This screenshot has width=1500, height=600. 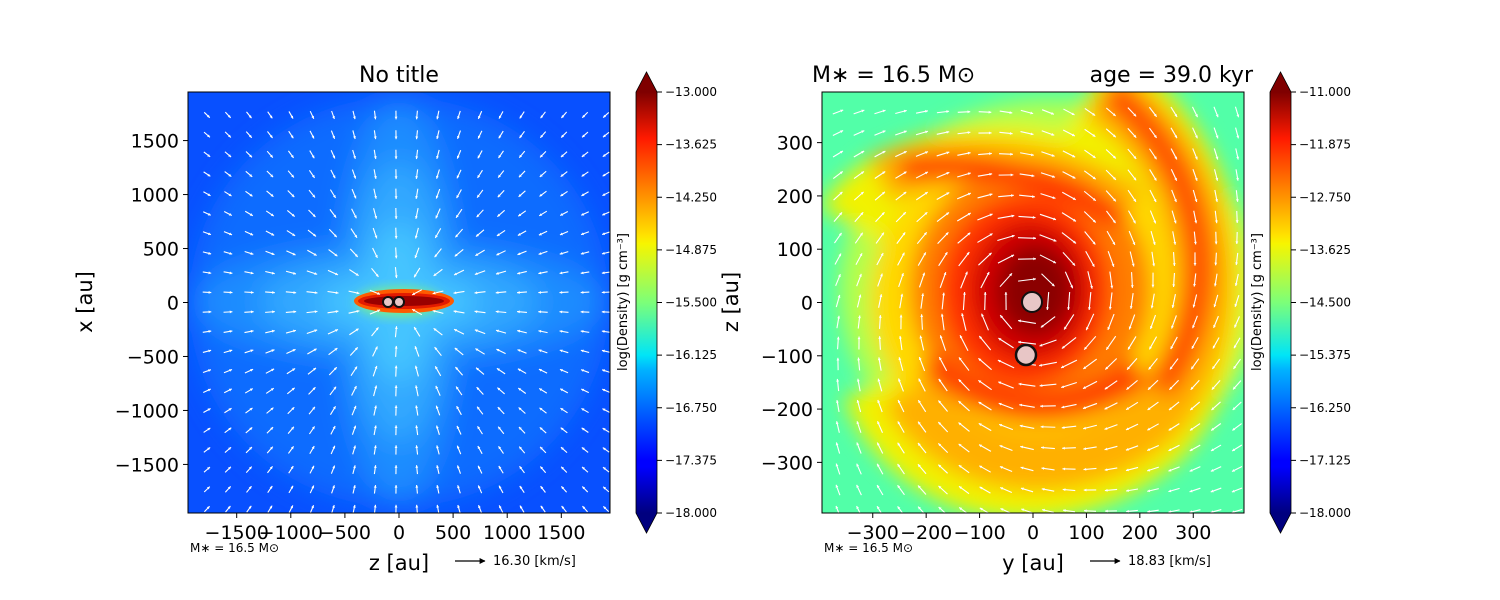 What do you see at coordinates (147, 411) in the screenshot?
I see `y-tick-label: −1000` at bounding box center [147, 411].